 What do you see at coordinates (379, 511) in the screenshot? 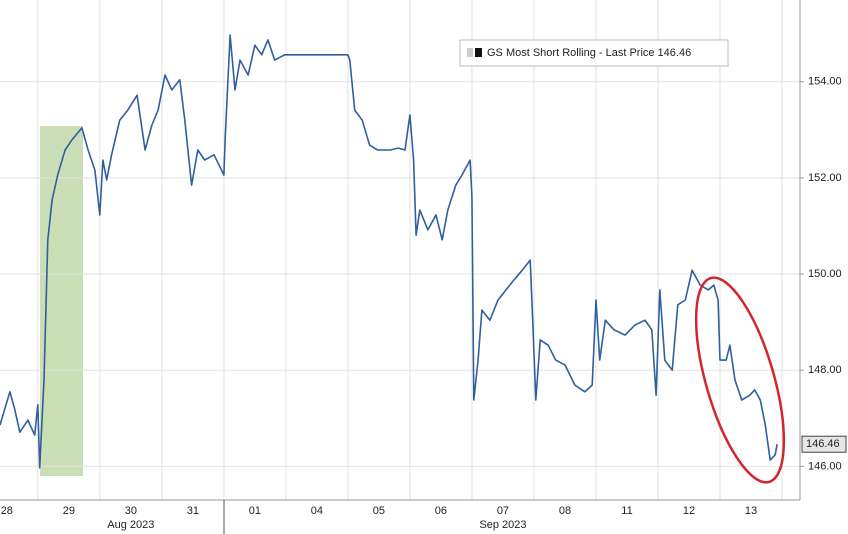
I see `x-tick-label: 05` at bounding box center [379, 511].